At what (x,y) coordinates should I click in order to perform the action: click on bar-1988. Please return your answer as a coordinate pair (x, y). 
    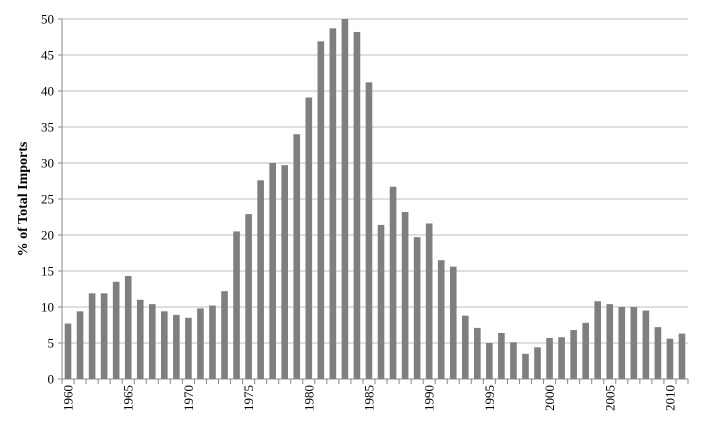
    Looking at the image, I should click on (405, 295).